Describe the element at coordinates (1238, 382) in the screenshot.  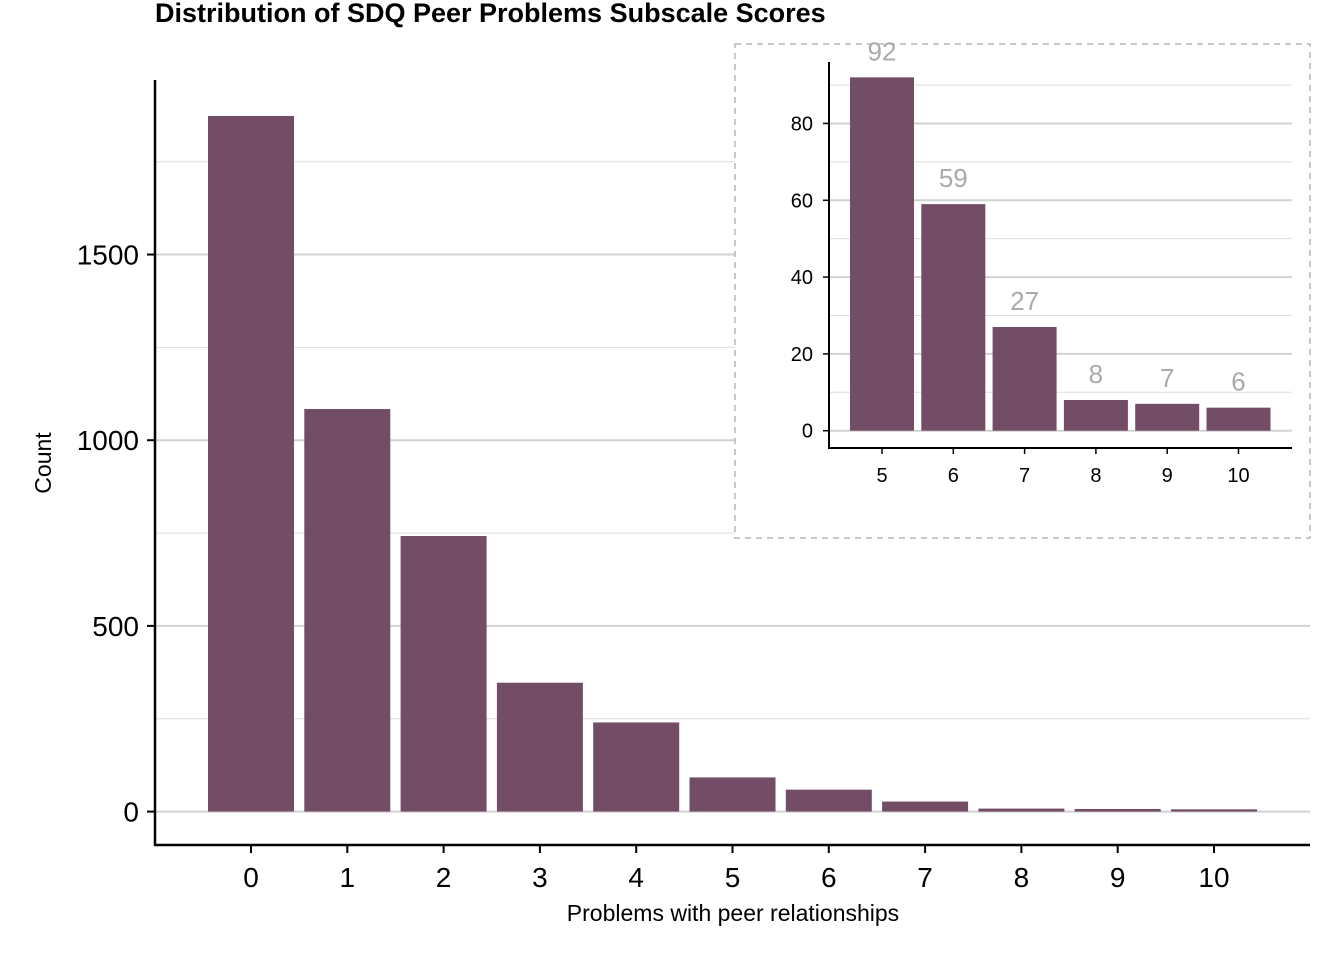
I see `inset-data-label: 6` at that location.